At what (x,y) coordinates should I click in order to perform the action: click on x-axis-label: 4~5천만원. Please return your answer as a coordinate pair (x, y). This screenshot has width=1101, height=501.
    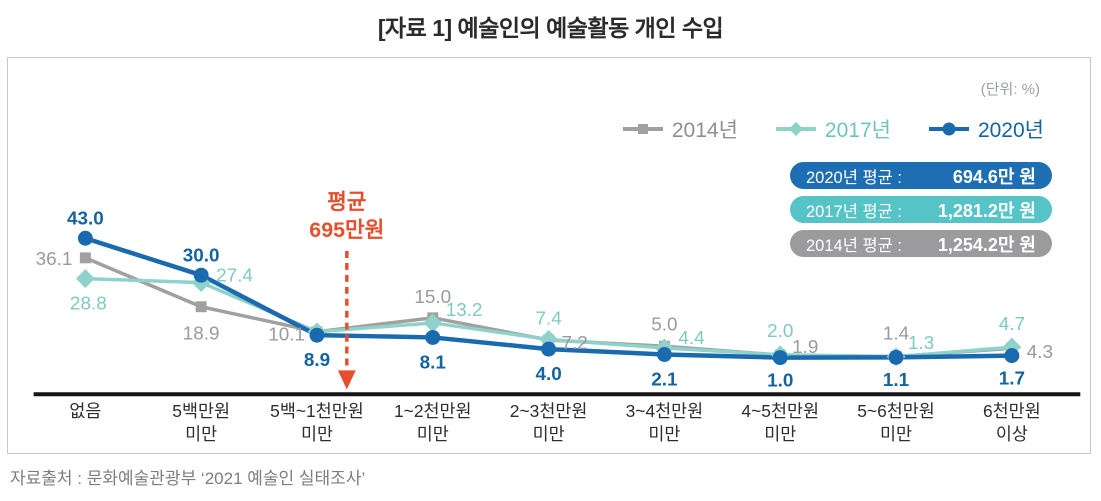
    Looking at the image, I should click on (780, 411).